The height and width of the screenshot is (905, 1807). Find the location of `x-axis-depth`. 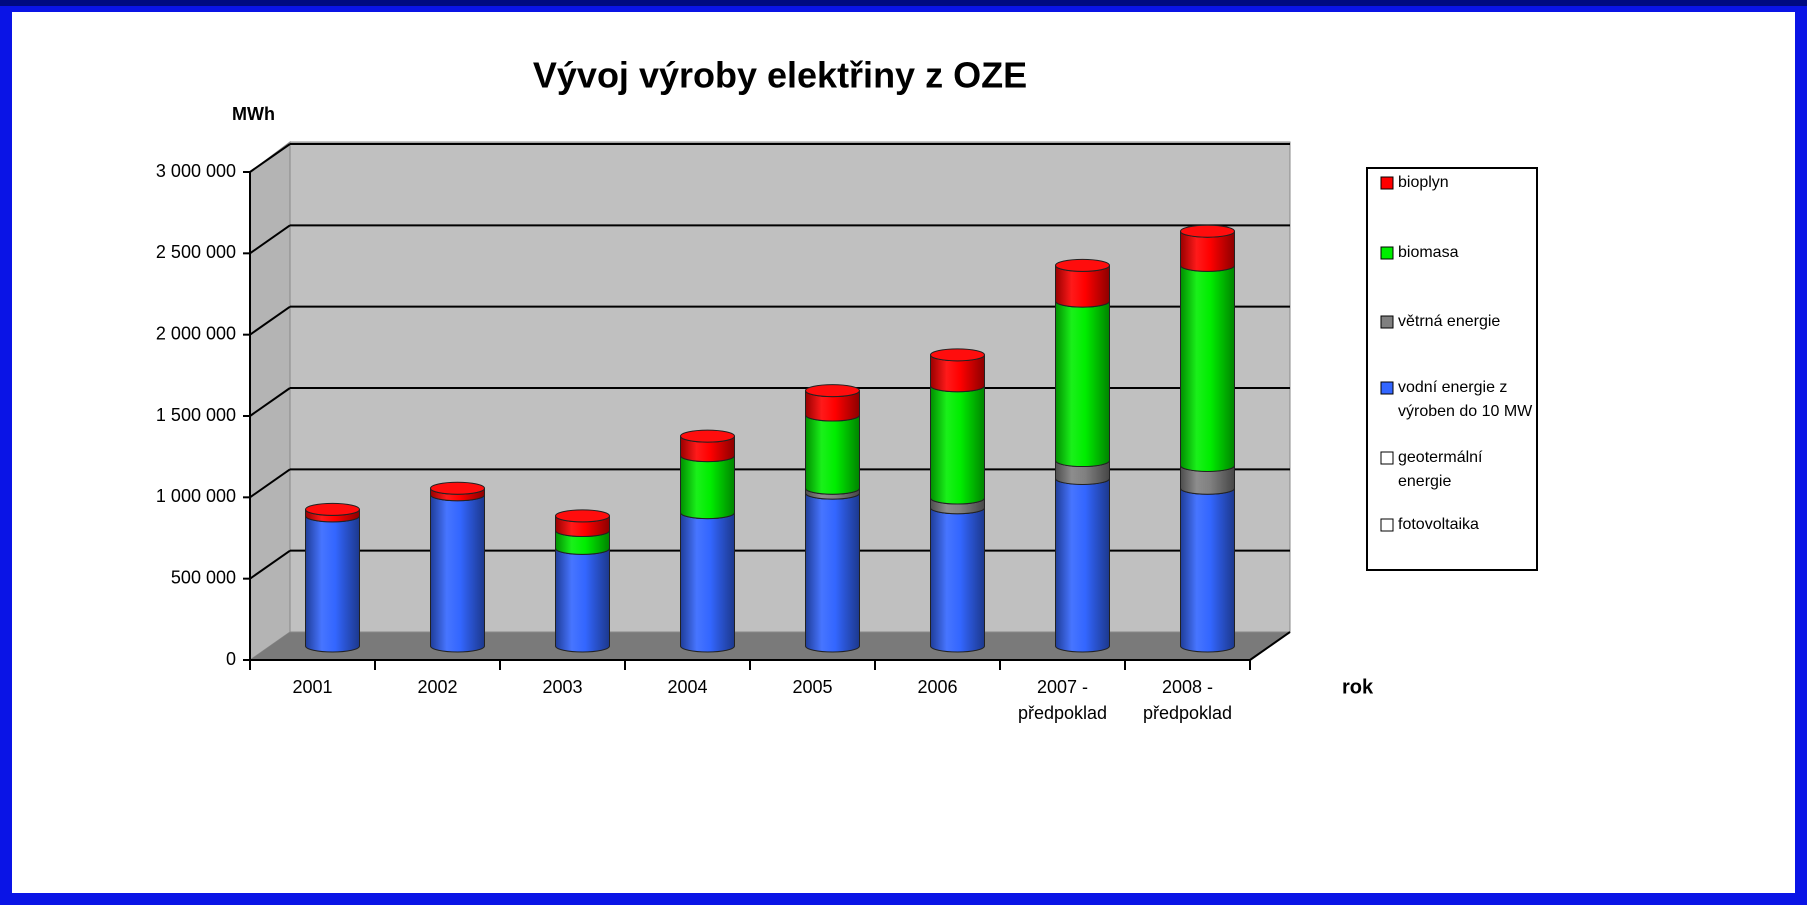

x-axis-depth is located at coordinates (1270, 646).